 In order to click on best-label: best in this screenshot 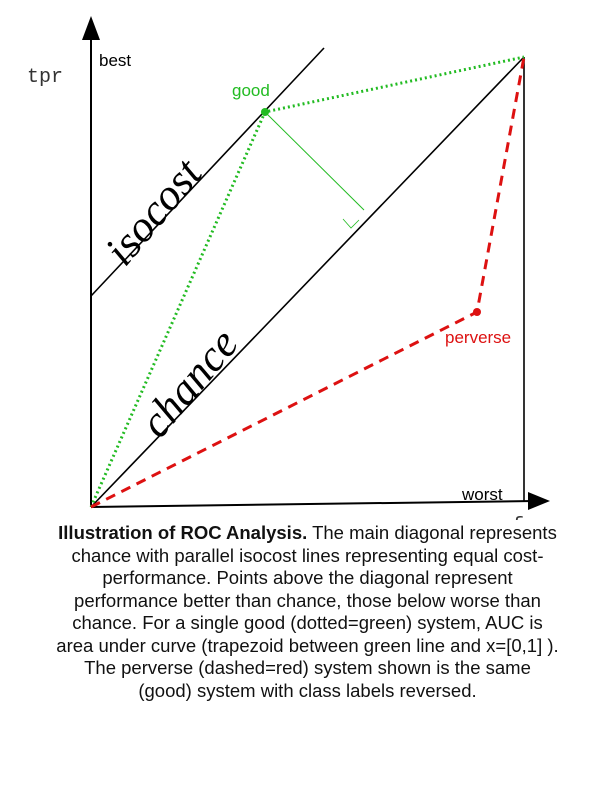, I will do `click(115, 60)`.